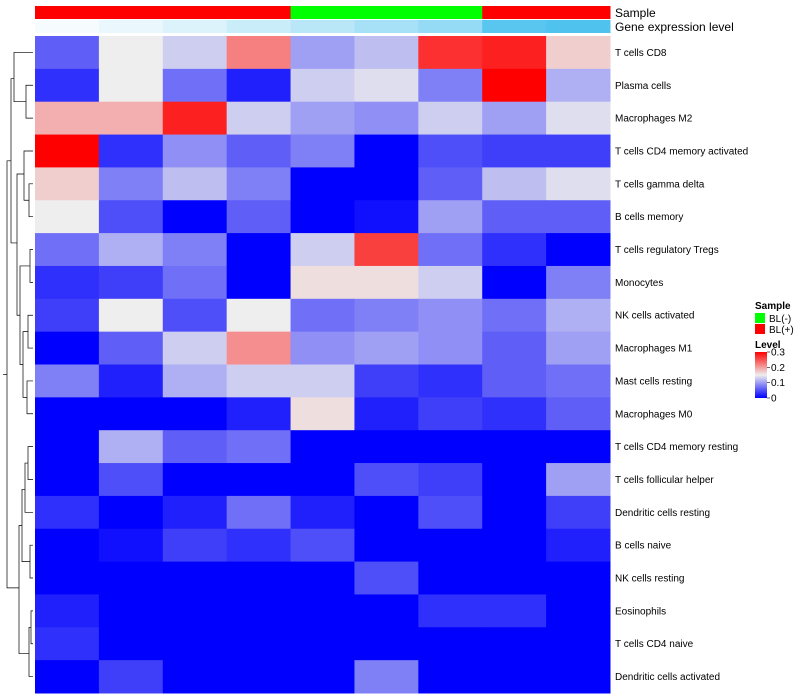 This screenshot has width=800, height=700. I want to click on annotation-labels: Sample Gene expression level, so click(674, 20).